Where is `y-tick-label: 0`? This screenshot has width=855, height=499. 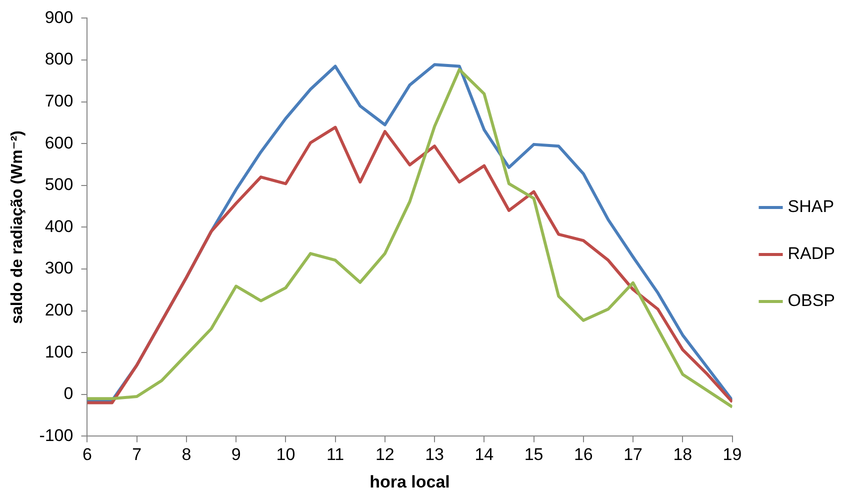 y-tick-label: 0 is located at coordinates (69, 394).